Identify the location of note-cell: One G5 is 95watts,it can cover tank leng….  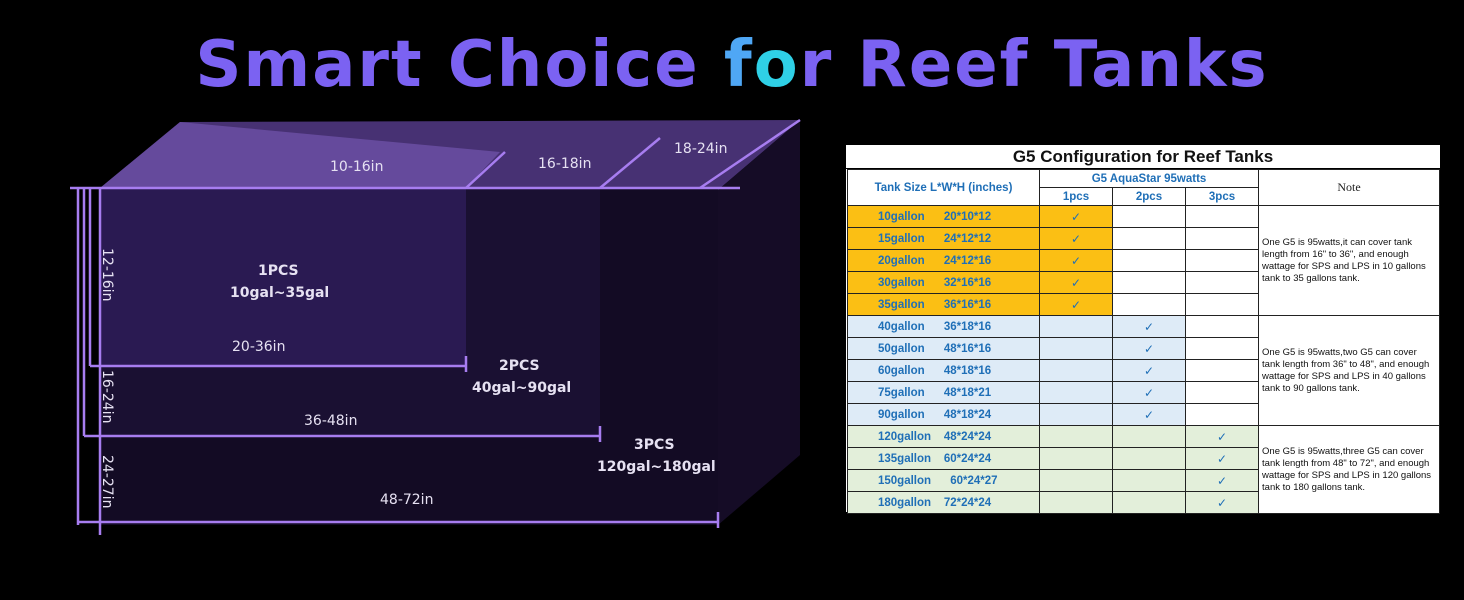
(1349, 260).